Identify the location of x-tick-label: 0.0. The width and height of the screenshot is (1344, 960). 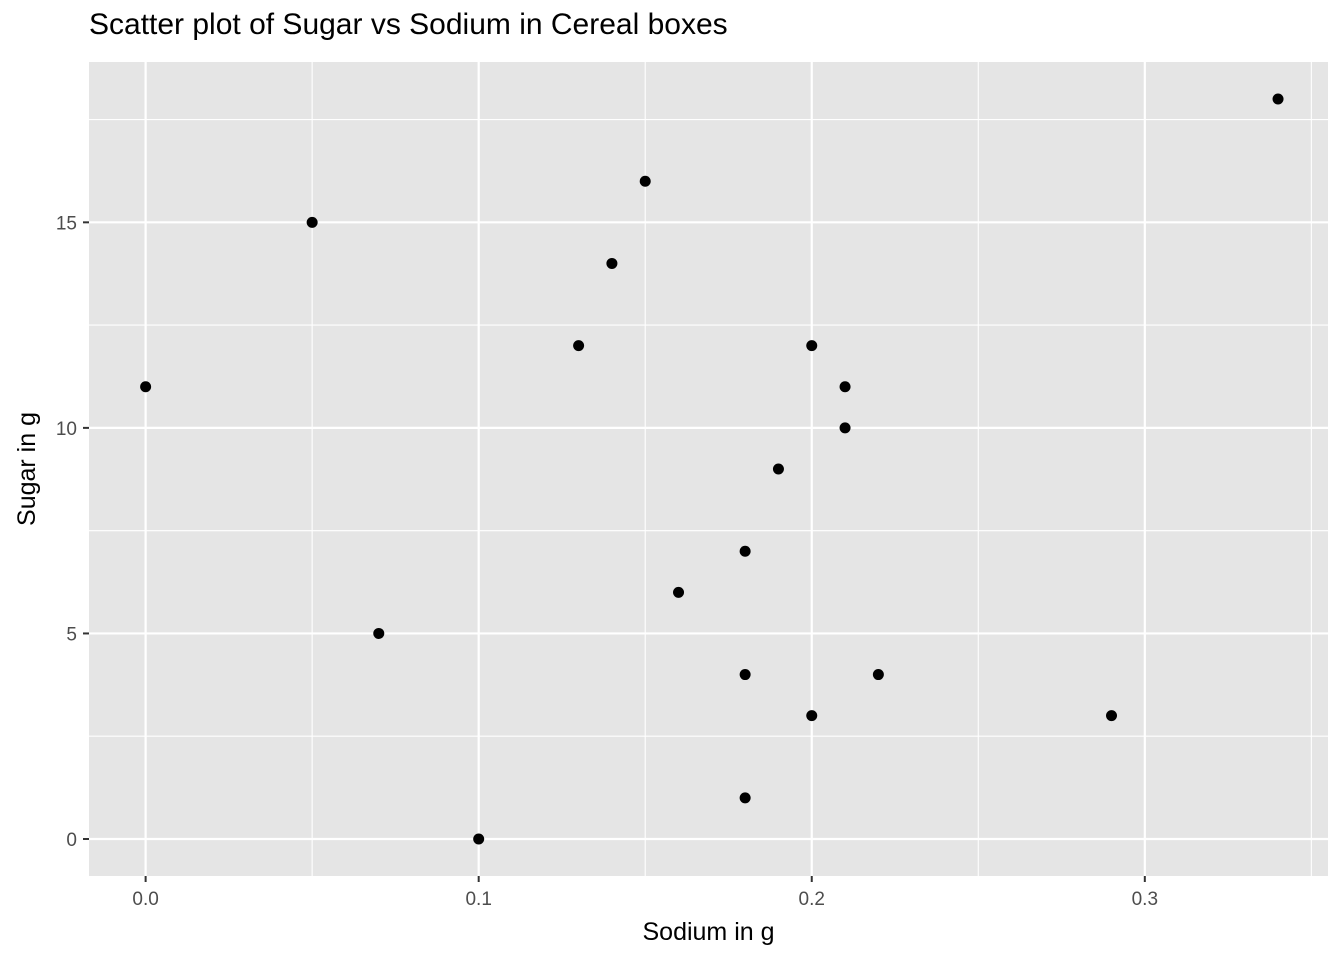
(145, 899).